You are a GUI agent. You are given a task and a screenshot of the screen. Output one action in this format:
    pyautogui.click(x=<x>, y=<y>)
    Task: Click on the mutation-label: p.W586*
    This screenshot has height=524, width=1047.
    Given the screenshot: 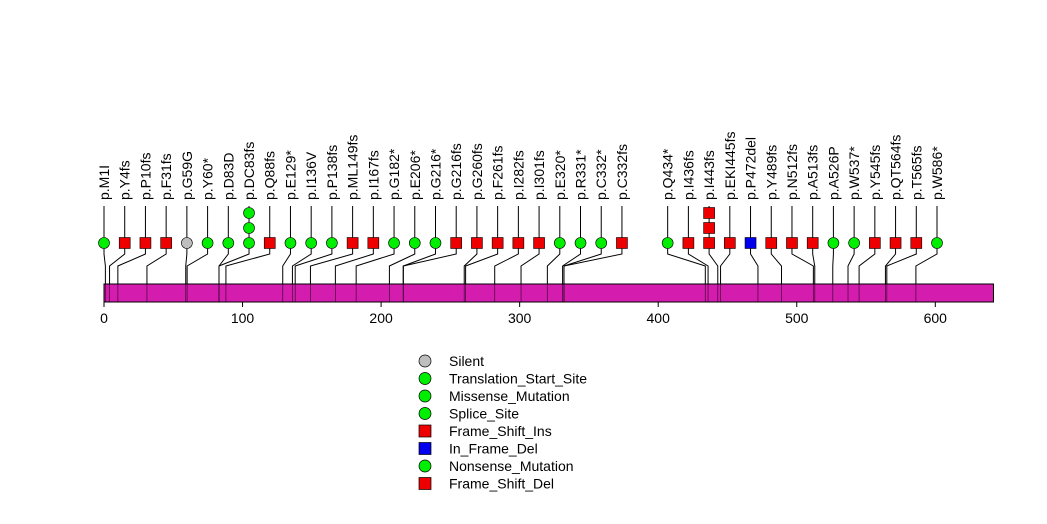 What is the action you would take?
    pyautogui.click(x=937, y=173)
    